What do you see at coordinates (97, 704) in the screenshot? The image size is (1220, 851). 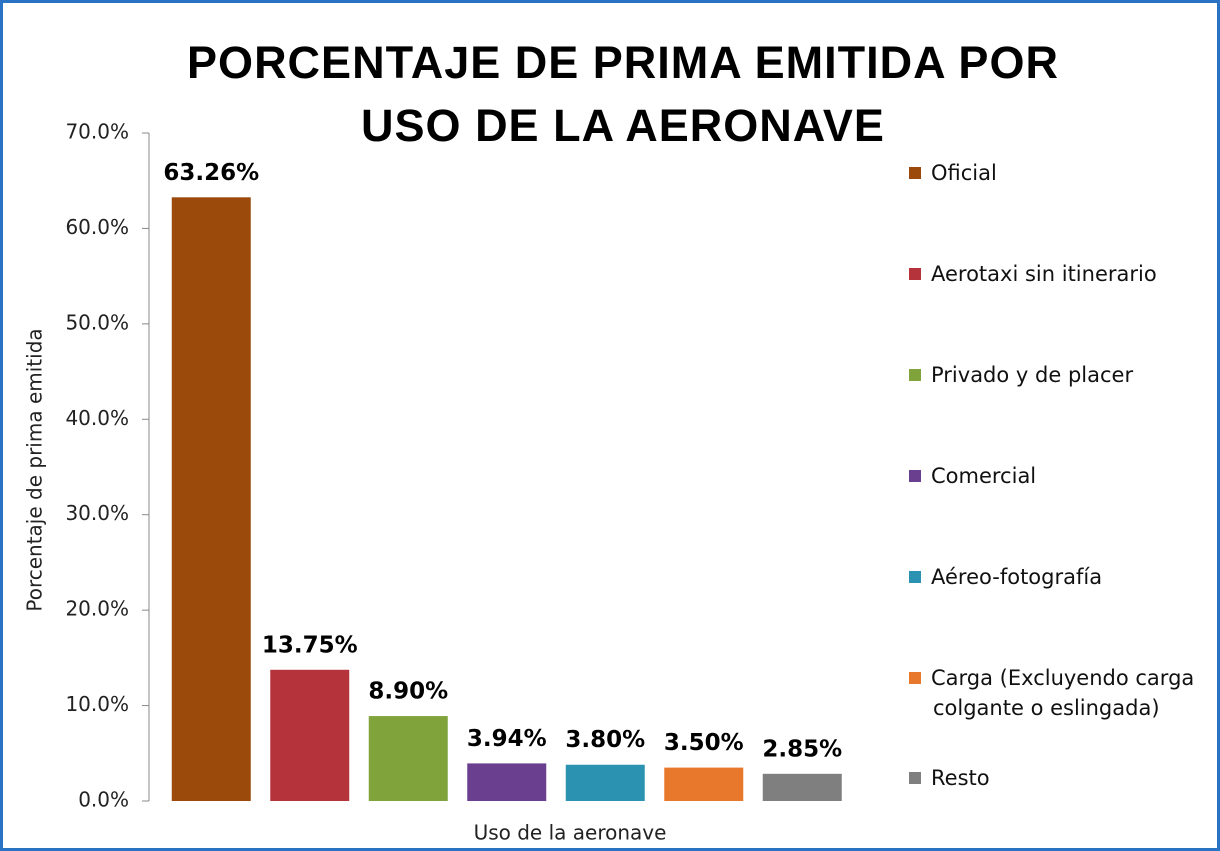 I see `y-tick-label: 10.0%` at bounding box center [97, 704].